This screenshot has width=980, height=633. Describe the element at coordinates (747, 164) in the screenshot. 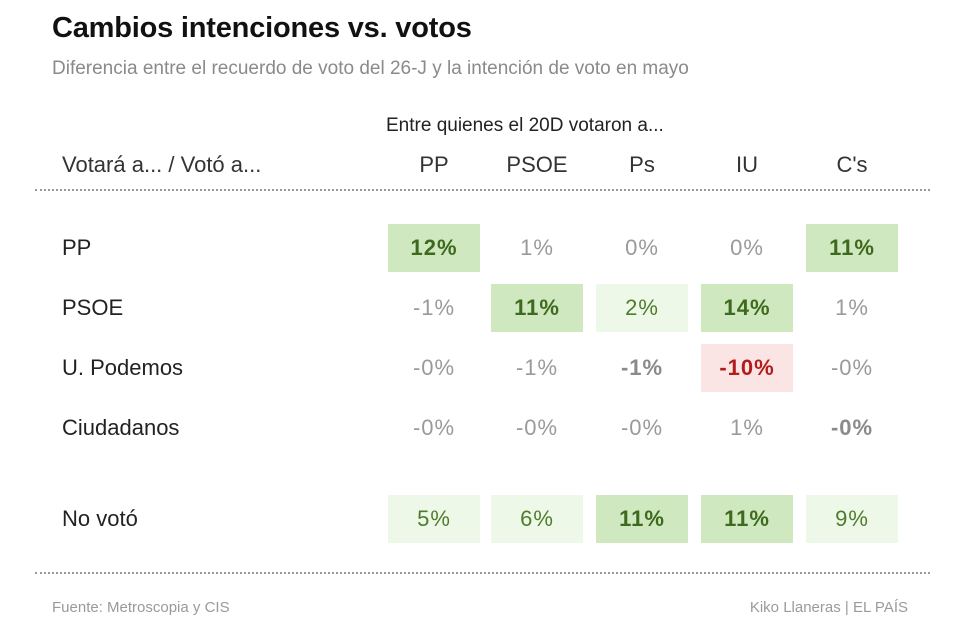

I see `column-header-iu: IU` at that location.